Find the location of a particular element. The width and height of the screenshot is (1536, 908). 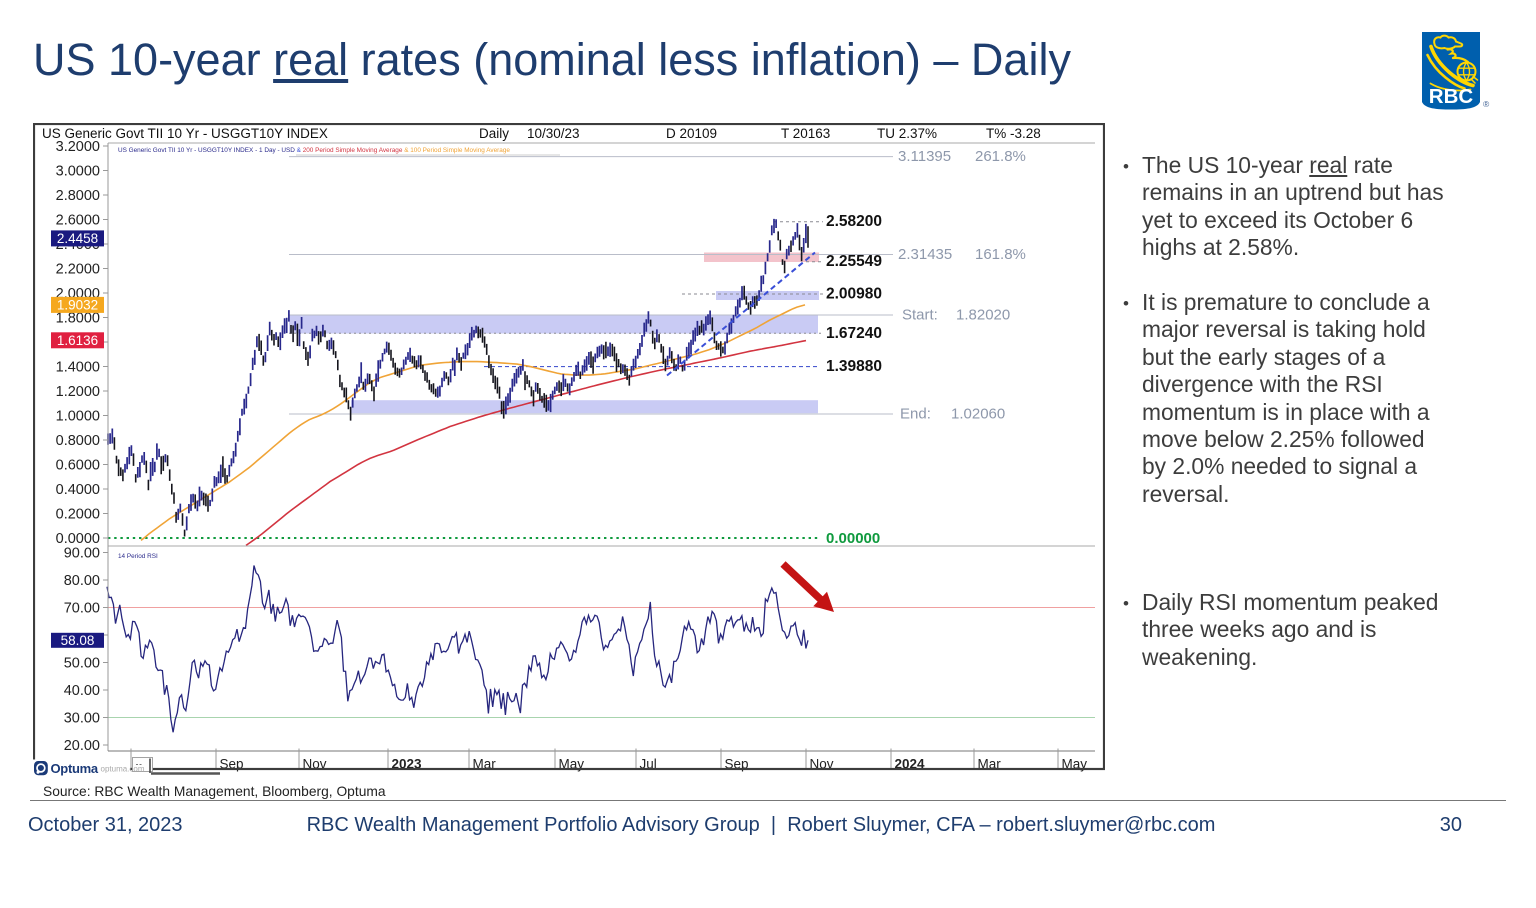

svg-text: 80.00 is located at coordinates (82, 581).